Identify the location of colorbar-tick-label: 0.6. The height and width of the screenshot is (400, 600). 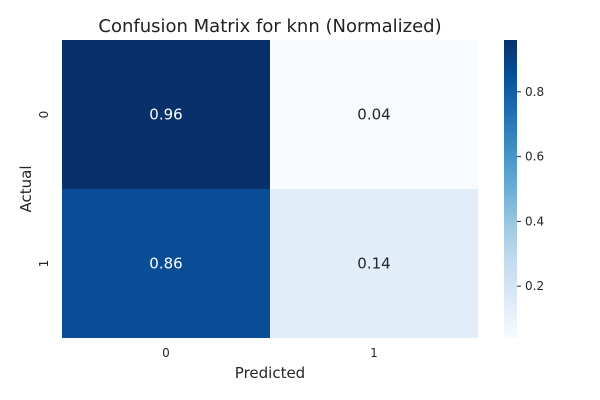
(534, 157).